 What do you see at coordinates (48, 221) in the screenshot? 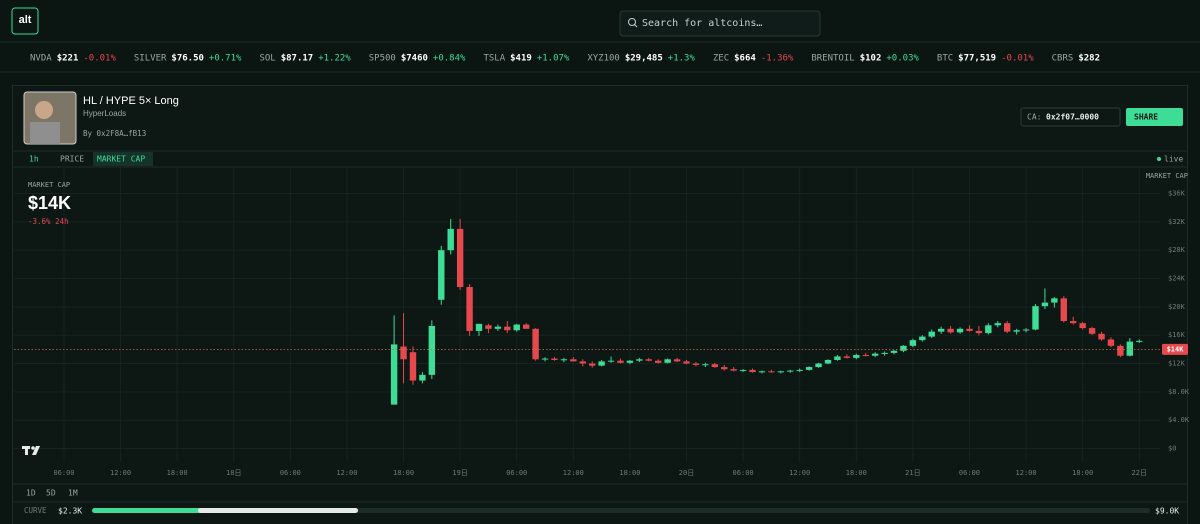
I see `chart-change: -3.6% 24h` at bounding box center [48, 221].